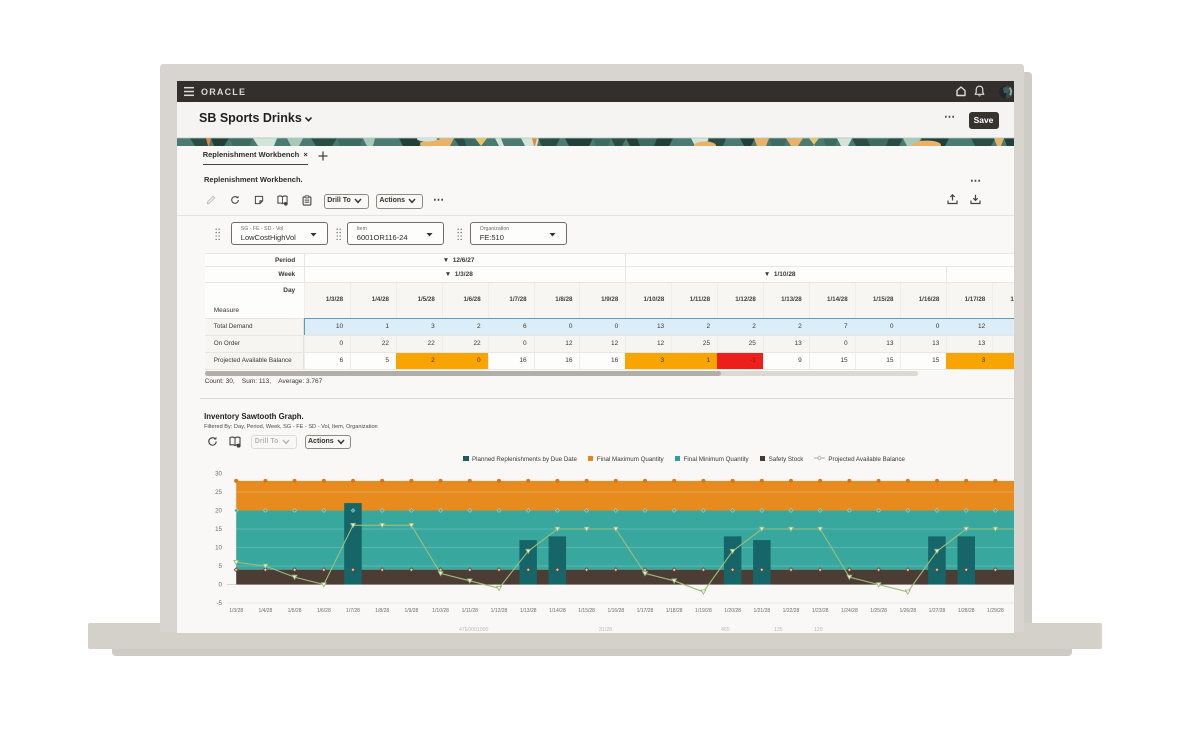  Describe the element at coordinates (586, 611) in the screenshot. I see `svg-text: 1/15/28` at that location.